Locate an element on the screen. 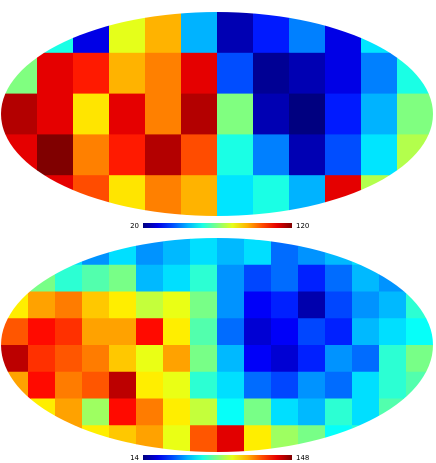 The height and width of the screenshot is (463, 436). colorbar is located at coordinates (217, 225).